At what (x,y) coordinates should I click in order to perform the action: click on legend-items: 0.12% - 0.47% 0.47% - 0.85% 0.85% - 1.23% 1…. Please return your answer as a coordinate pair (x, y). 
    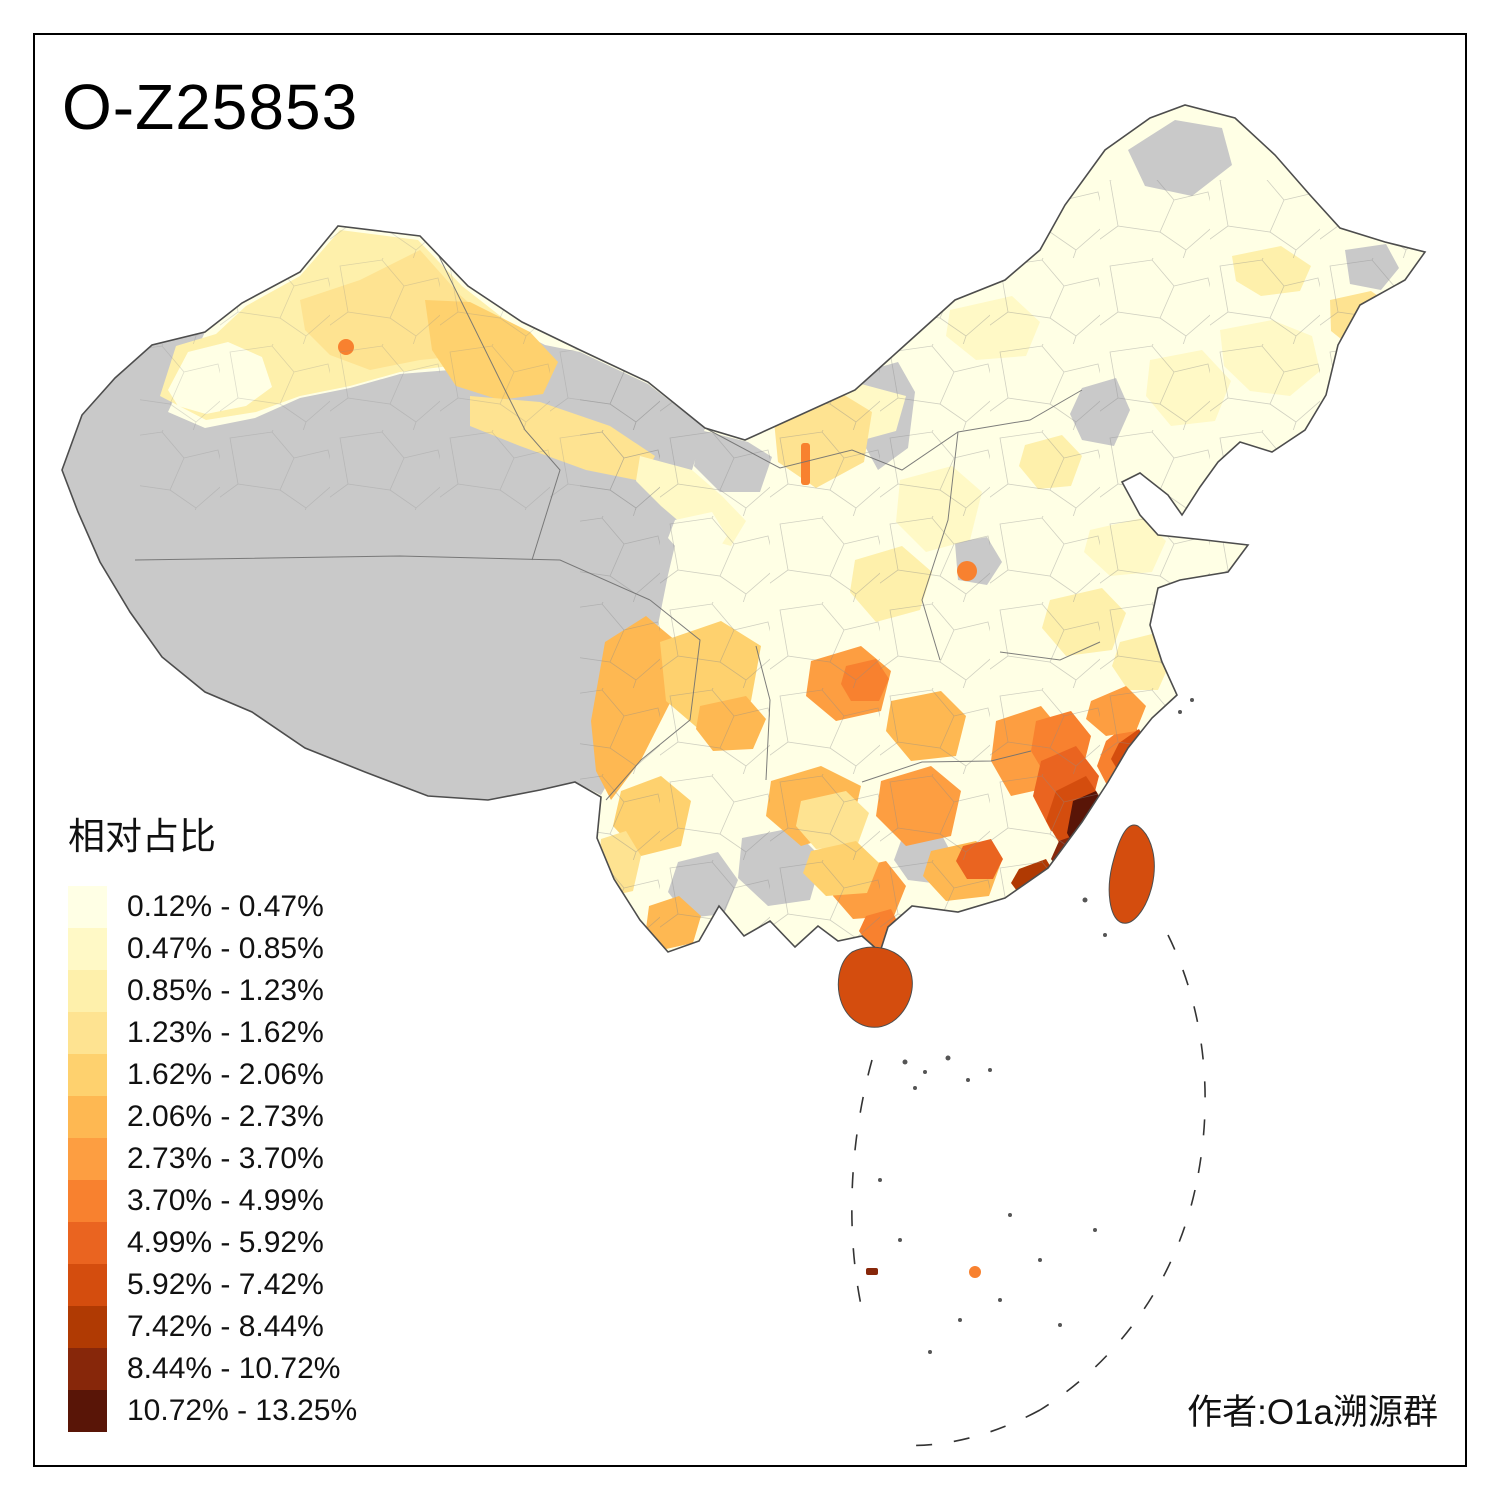
    Looking at the image, I should click on (212, 1159).